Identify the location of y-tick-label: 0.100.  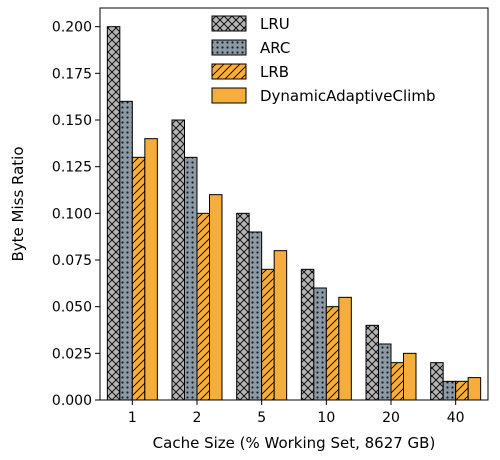
(72, 214).